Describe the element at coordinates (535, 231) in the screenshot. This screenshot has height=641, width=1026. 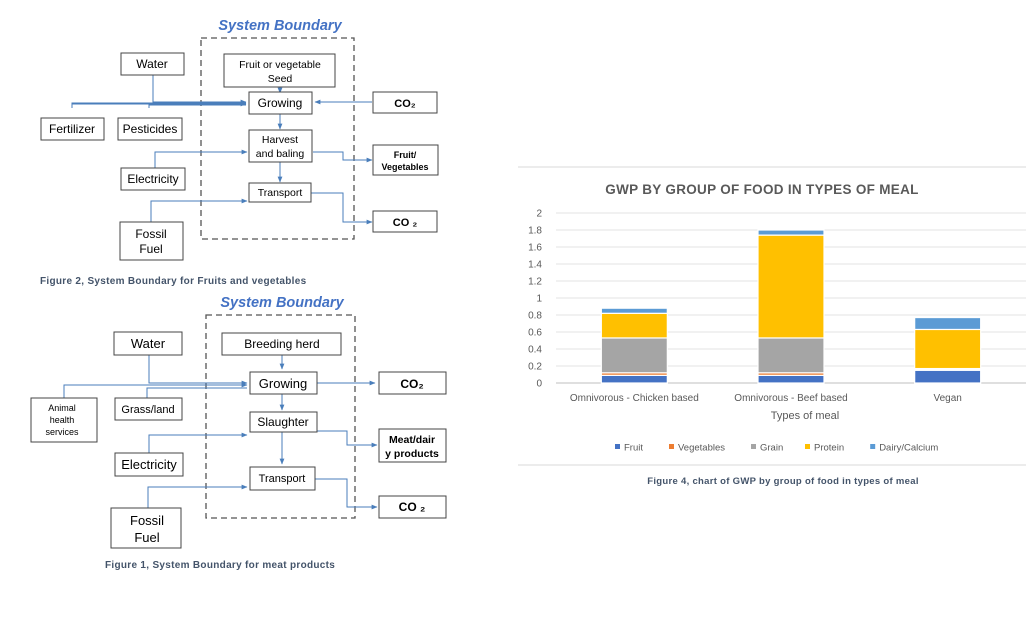
I see `y-tick-label: 1.8` at that location.